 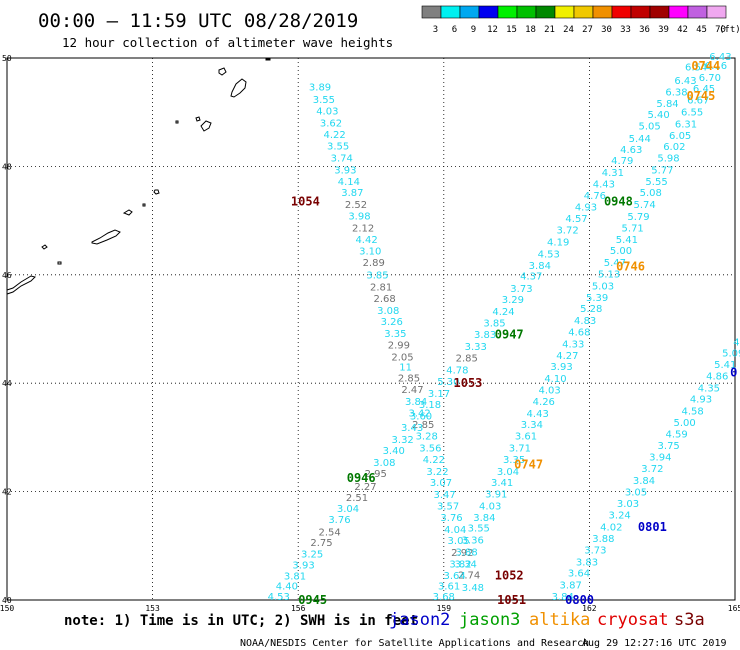 What do you see at coordinates (489, 620) in the screenshot?
I see `legend-jason3: jason3` at bounding box center [489, 620].